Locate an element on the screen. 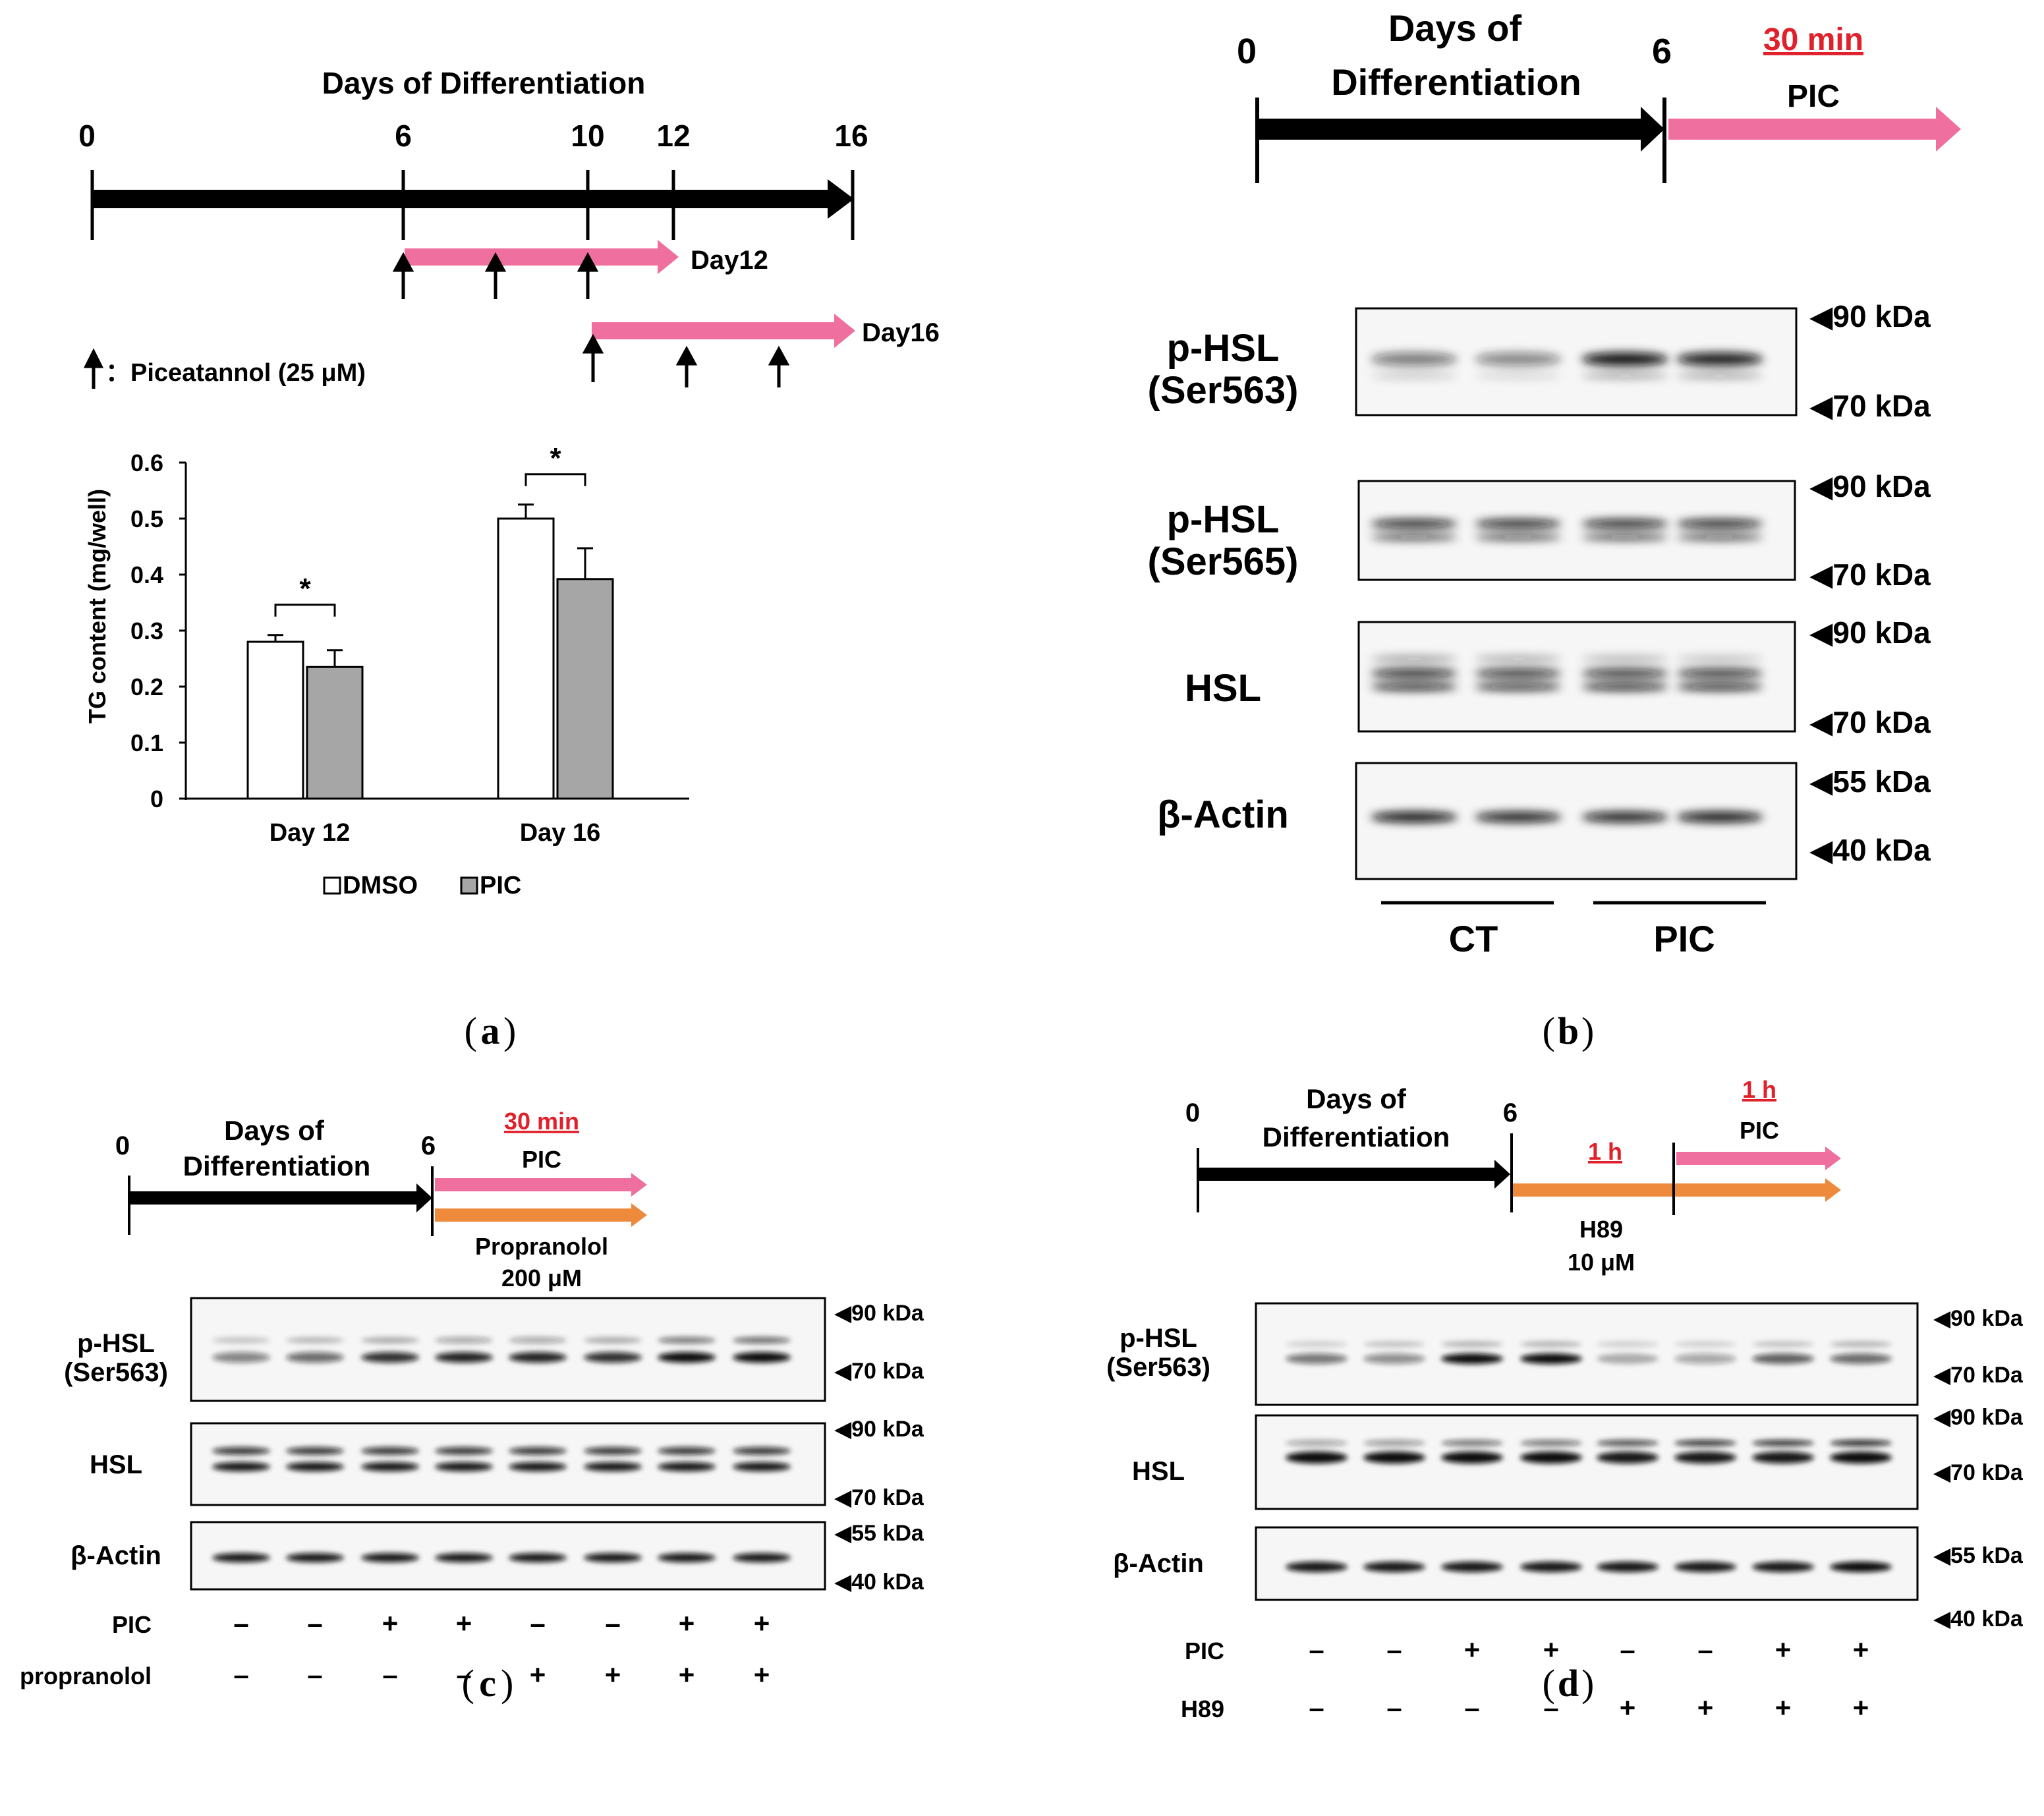 This screenshot has height=1816, width=2044. a-y-tick-label: 0.6 is located at coordinates (146, 462).